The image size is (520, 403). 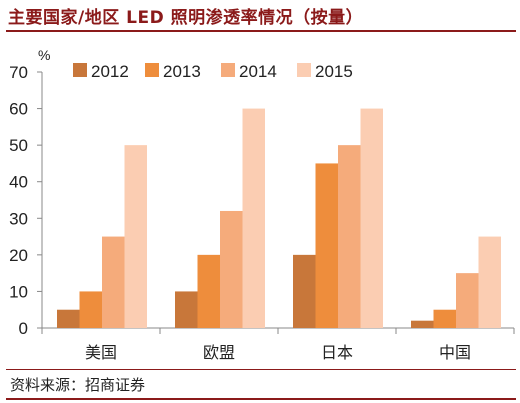 What do you see at coordinates (23, 328) in the screenshot?
I see `y-tick-label: 0` at bounding box center [23, 328].